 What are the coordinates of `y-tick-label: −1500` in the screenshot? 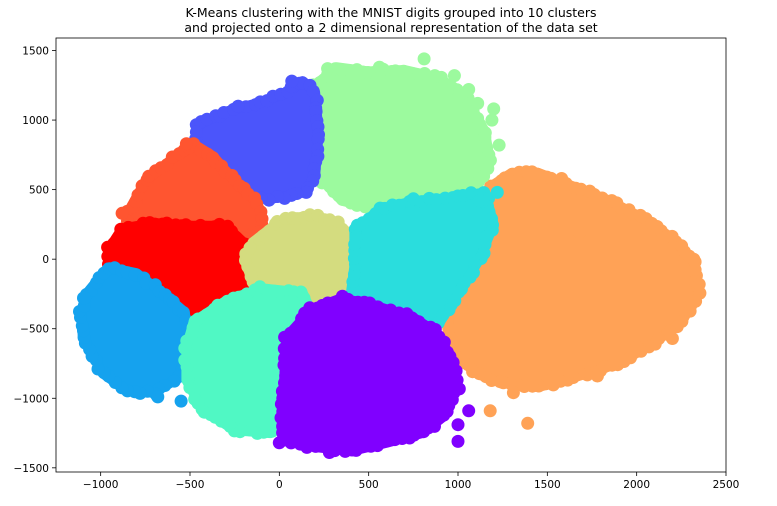 It's located at (31, 469).